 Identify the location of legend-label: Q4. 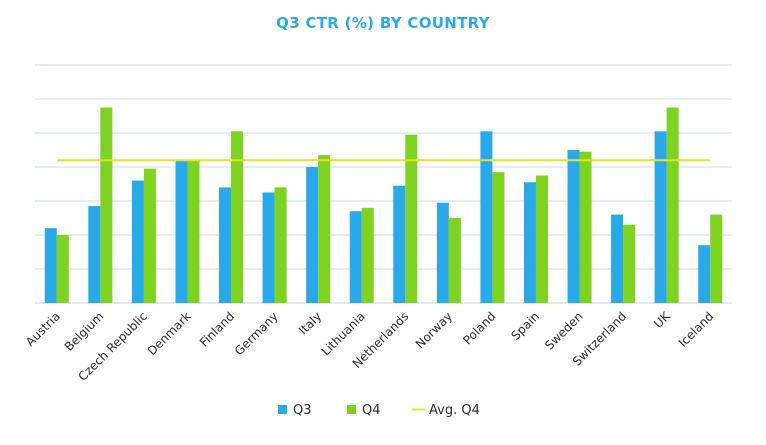
(371, 410).